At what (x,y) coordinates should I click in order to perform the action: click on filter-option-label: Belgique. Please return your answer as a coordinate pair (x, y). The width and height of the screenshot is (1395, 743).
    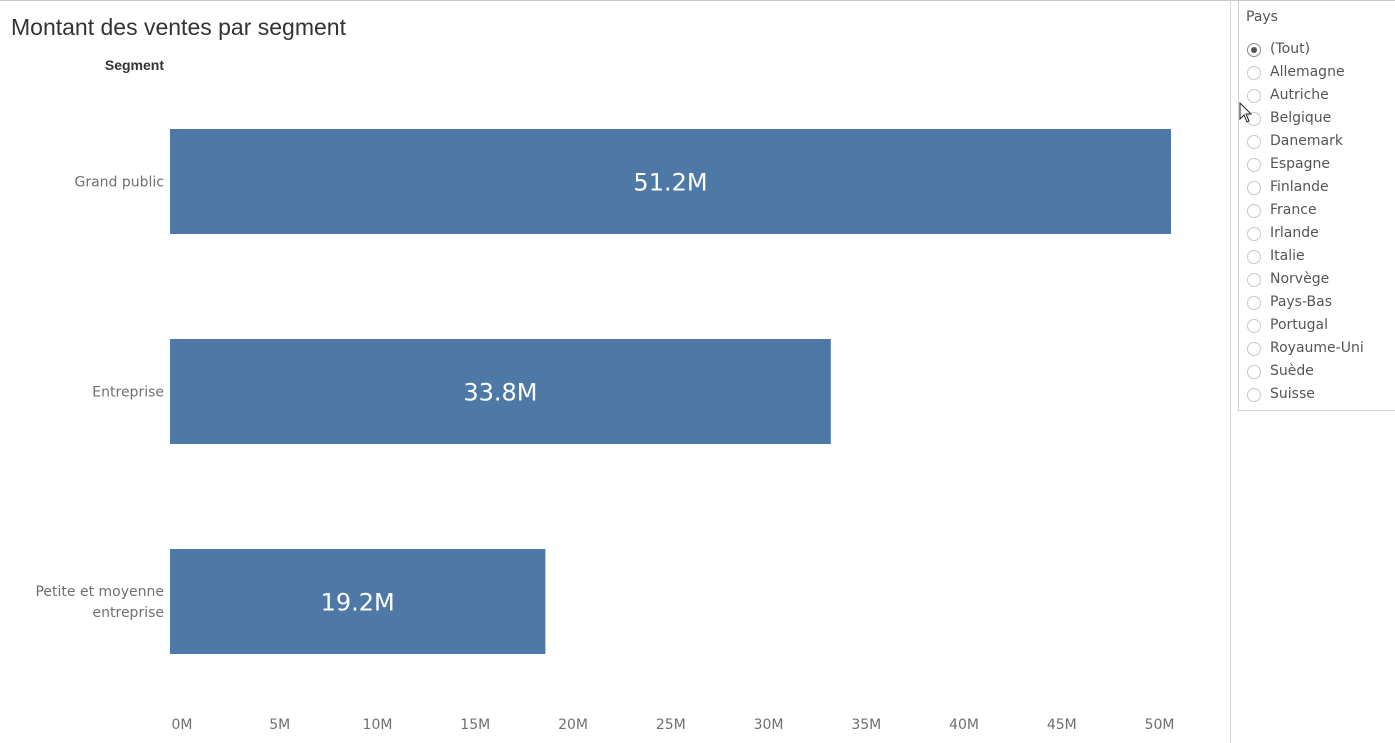
    Looking at the image, I should click on (1301, 118).